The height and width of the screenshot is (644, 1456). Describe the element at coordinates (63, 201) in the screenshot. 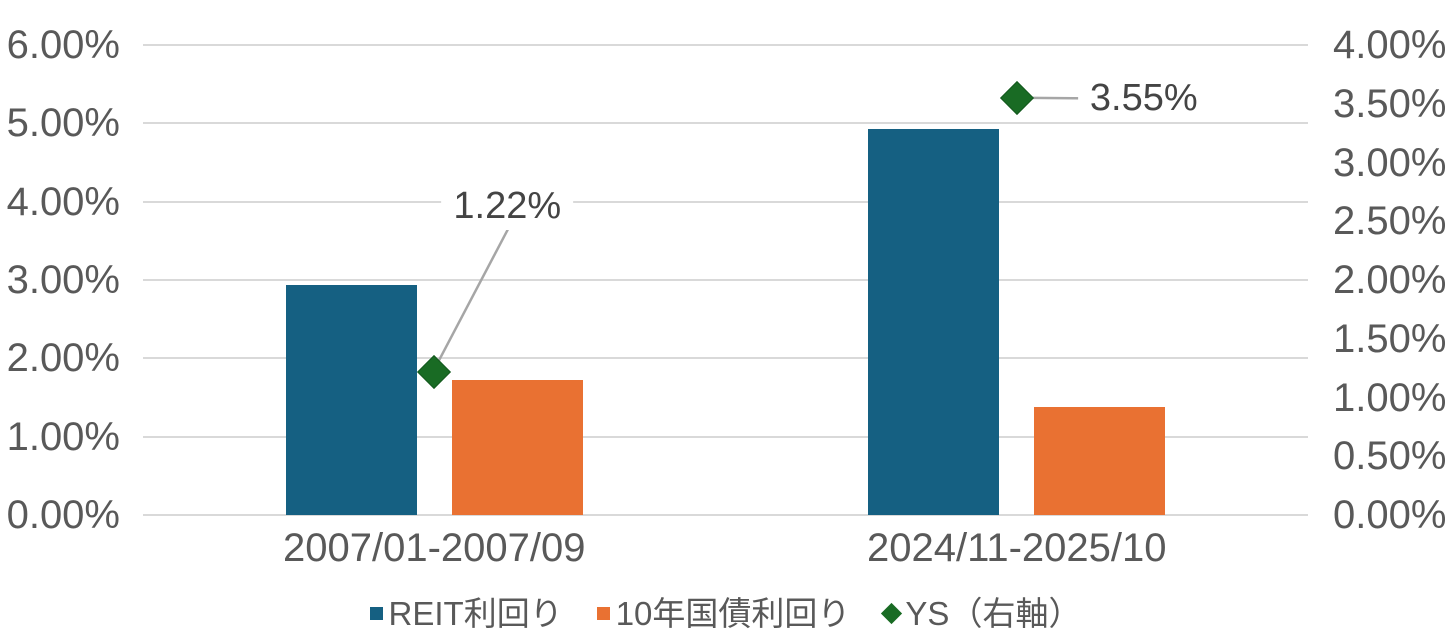

I see `left-axis-tick-label: 4.00%` at that location.